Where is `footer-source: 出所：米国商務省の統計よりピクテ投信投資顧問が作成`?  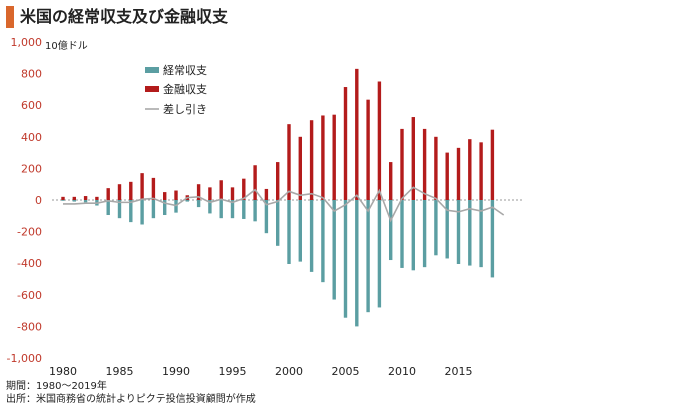 footer-source: 出所：米国商務省の統計よりピクテ投信投資顧問が作成 is located at coordinates (131, 399).